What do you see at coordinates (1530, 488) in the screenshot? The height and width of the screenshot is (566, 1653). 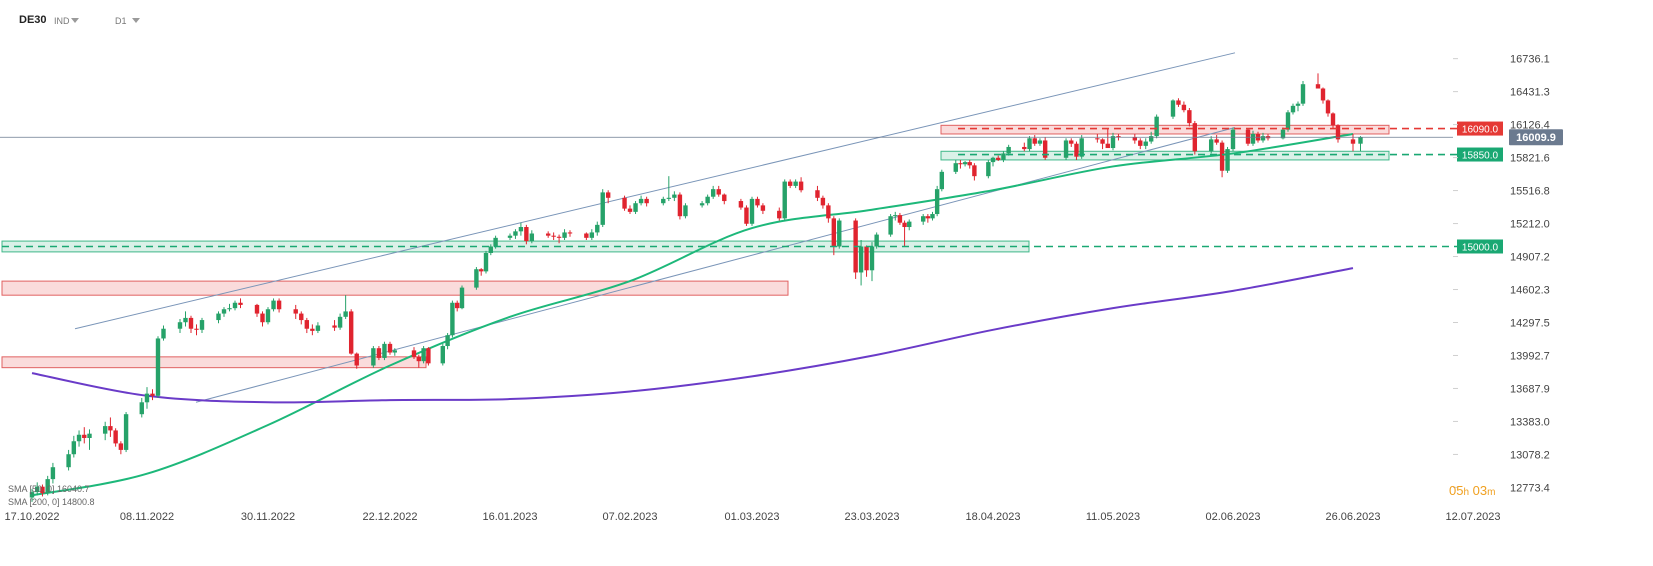 I see `y-tick-label: 12773.4` at bounding box center [1530, 488].